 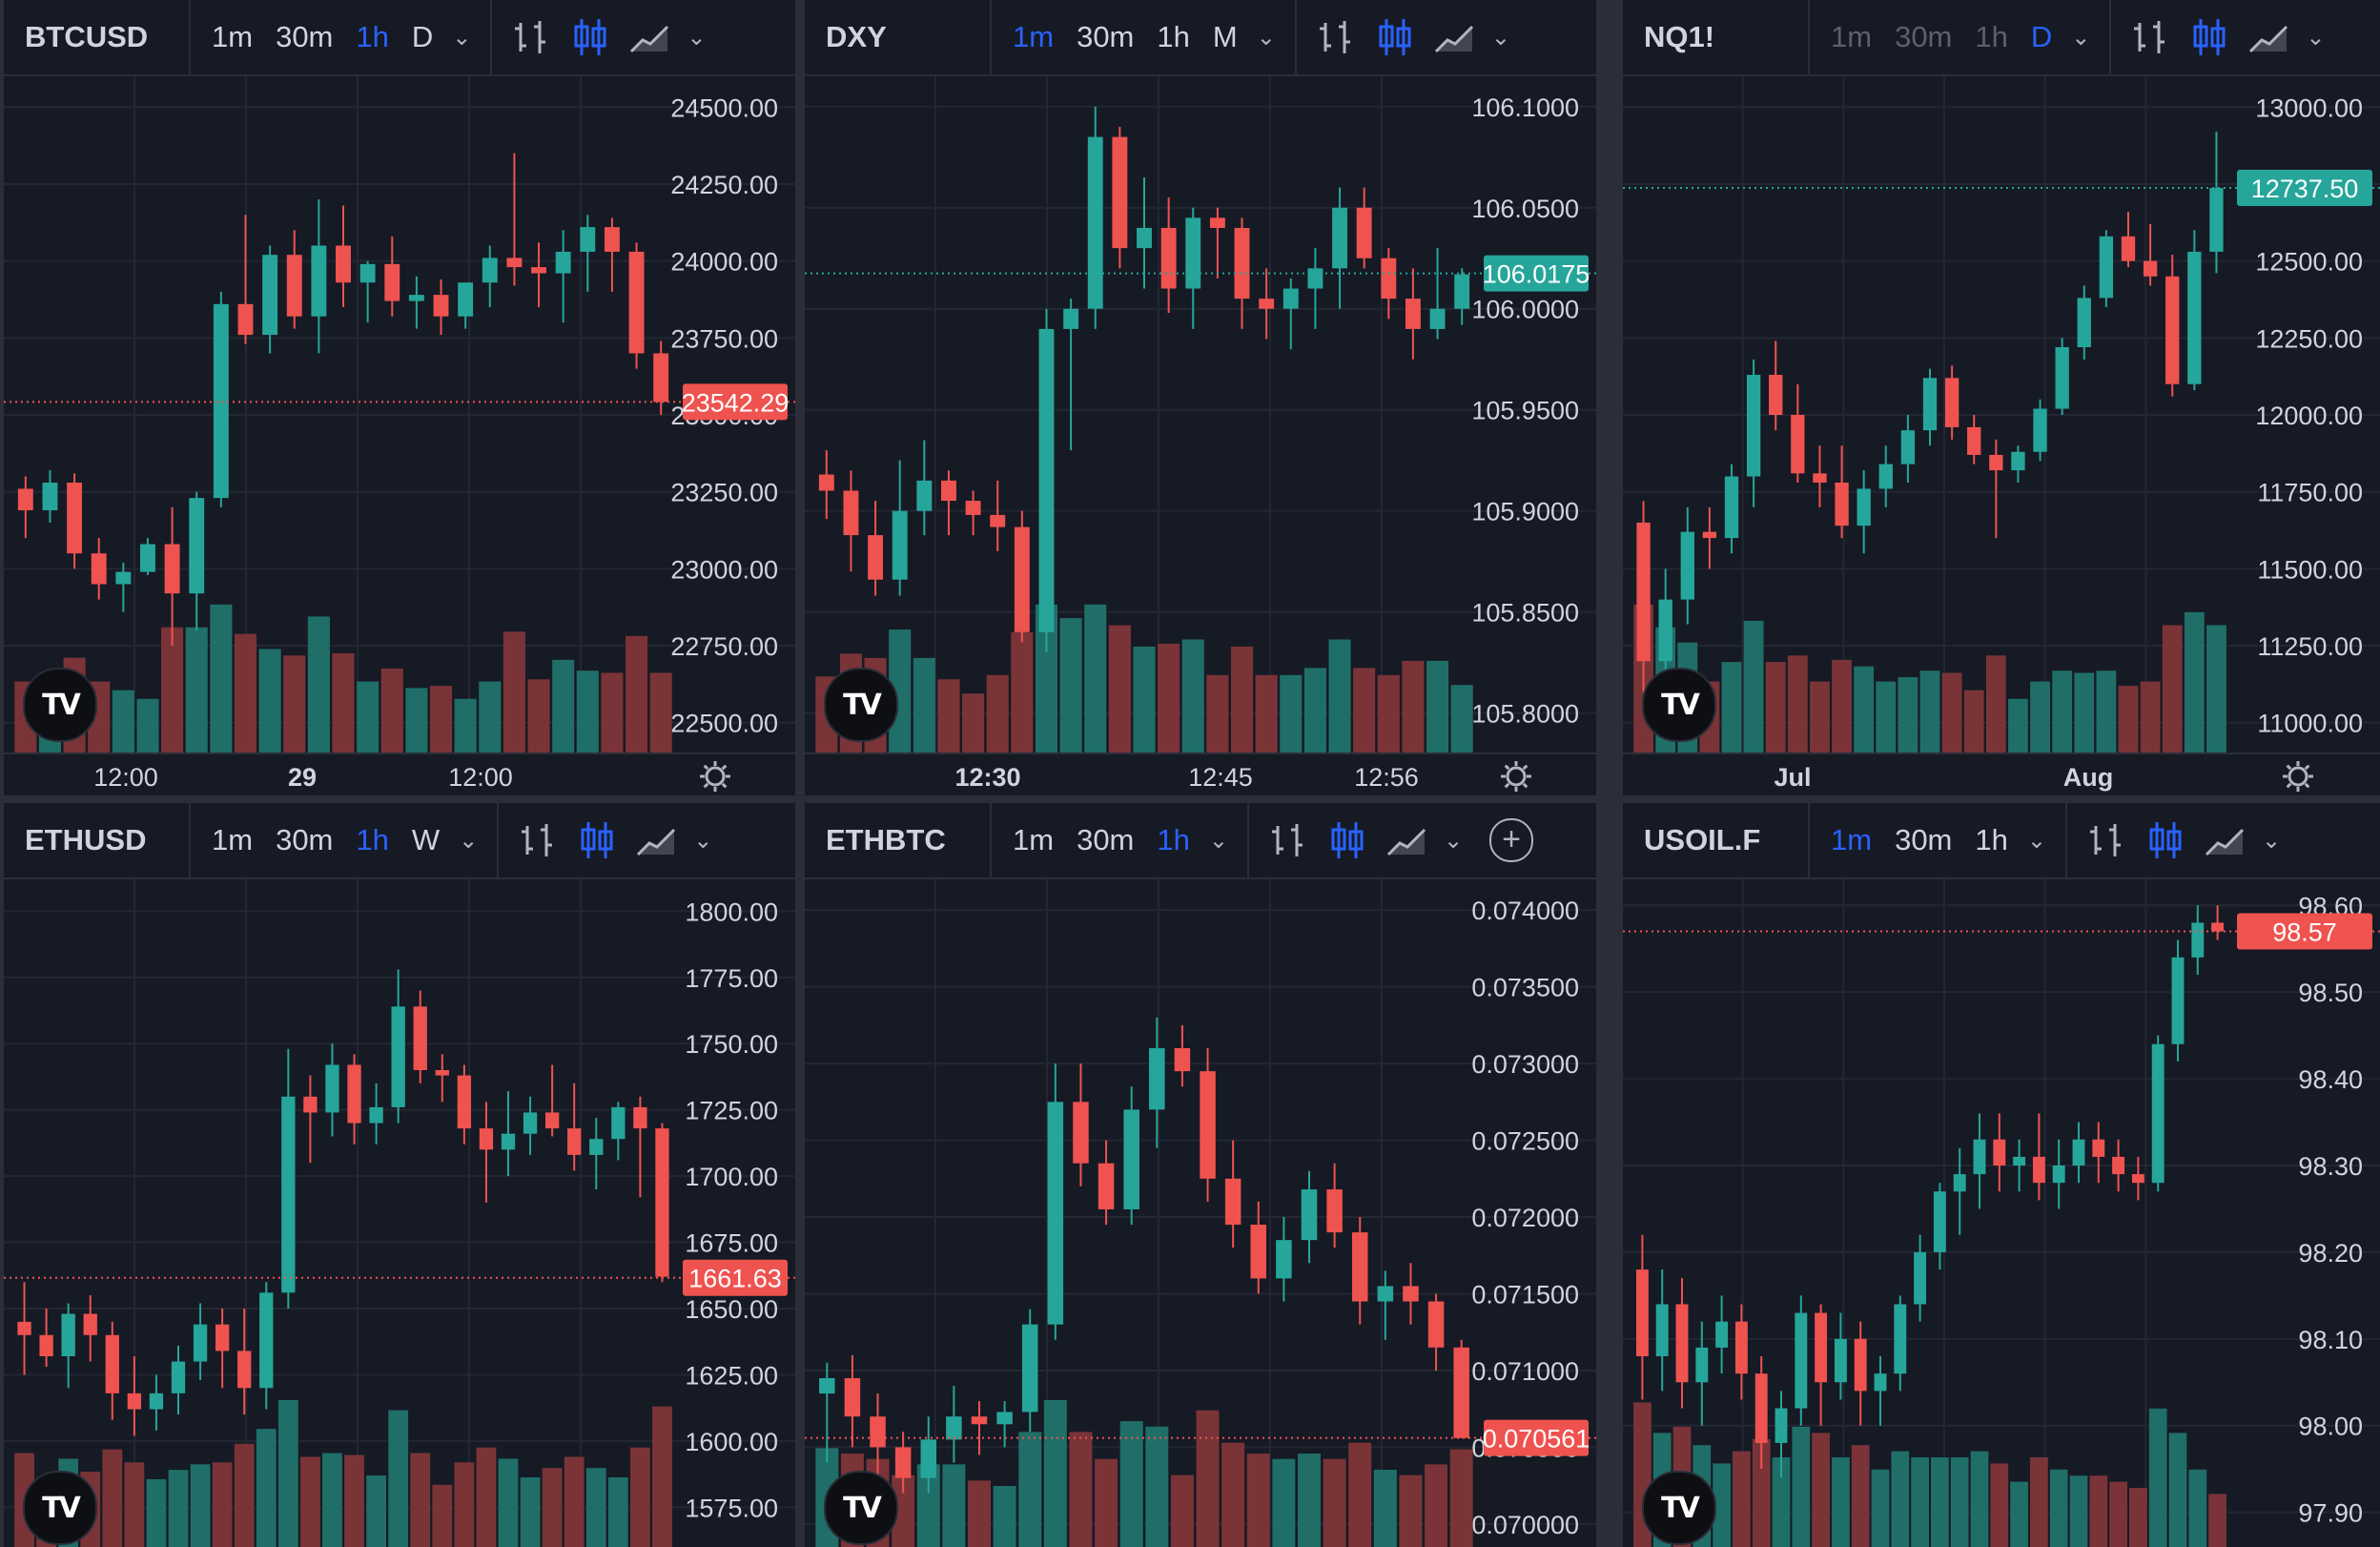 What do you see at coordinates (899, 37) in the screenshot?
I see `symbol-label: DXY` at bounding box center [899, 37].